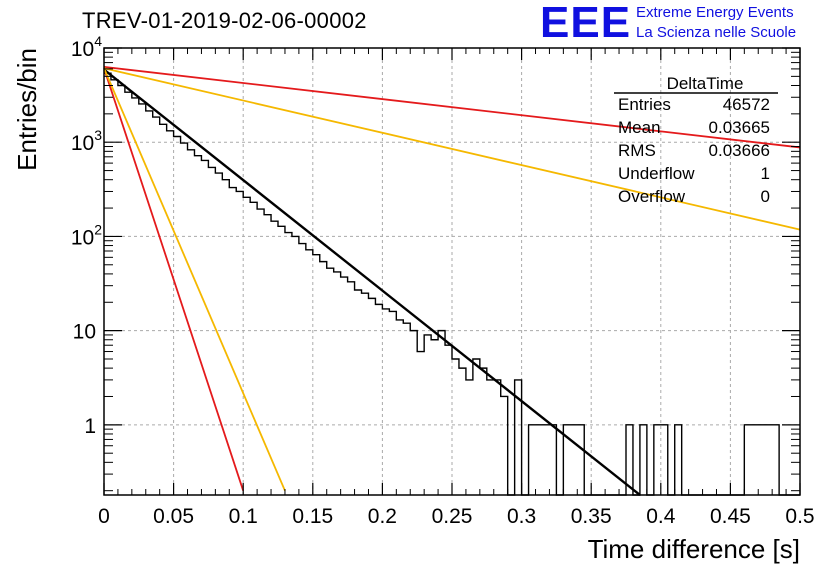  What do you see at coordinates (243, 516) in the screenshot?
I see `x-tick-label: 0.1` at bounding box center [243, 516].